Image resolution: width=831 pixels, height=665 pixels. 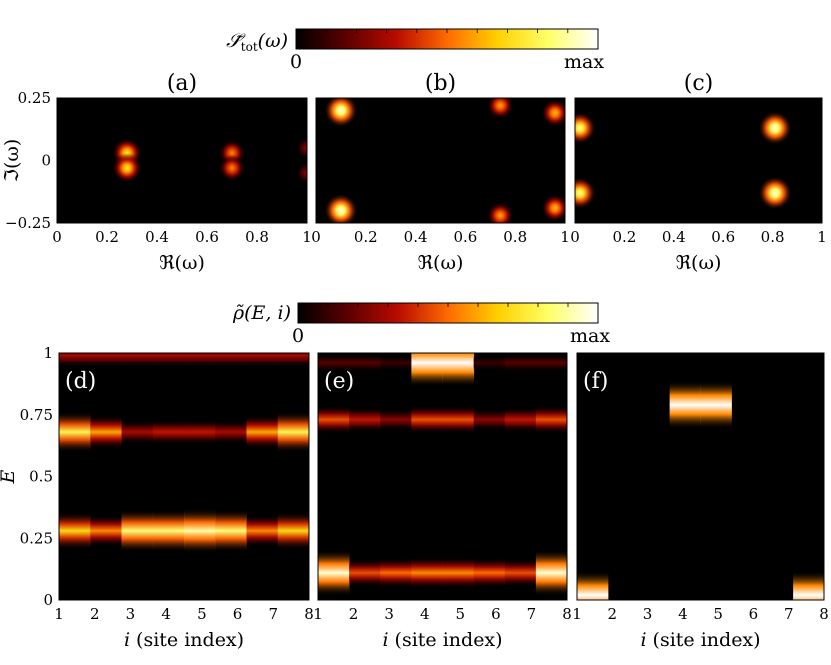 I want to click on y-tick-label: 0.75, so click(x=36, y=415).